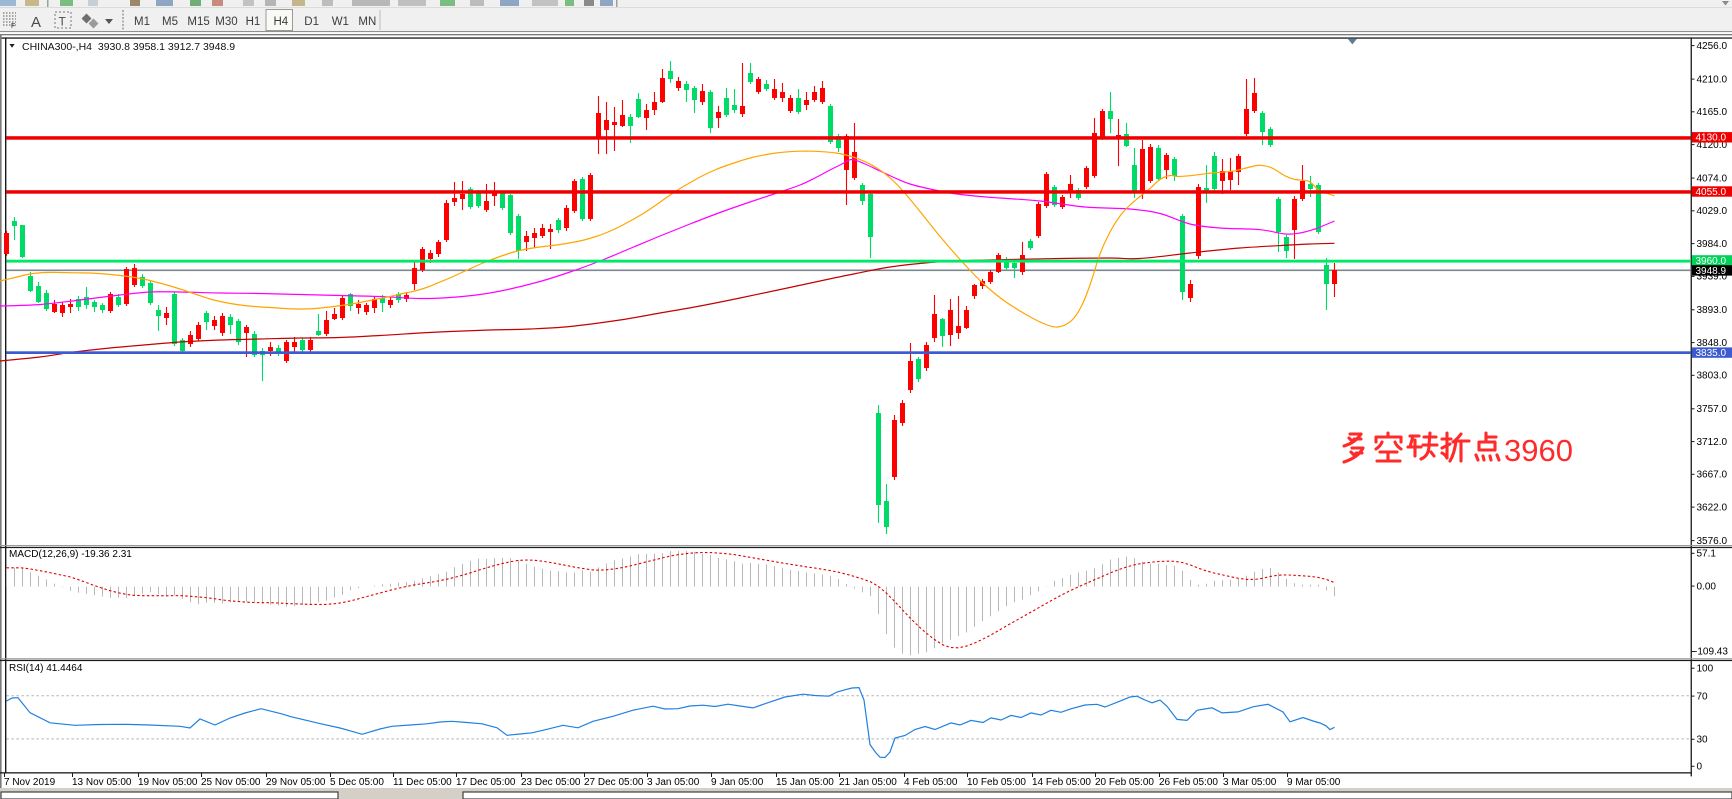  What do you see at coordinates (805, 782) in the screenshot?
I see `svg-text: 15 Jan 05:00` at bounding box center [805, 782].